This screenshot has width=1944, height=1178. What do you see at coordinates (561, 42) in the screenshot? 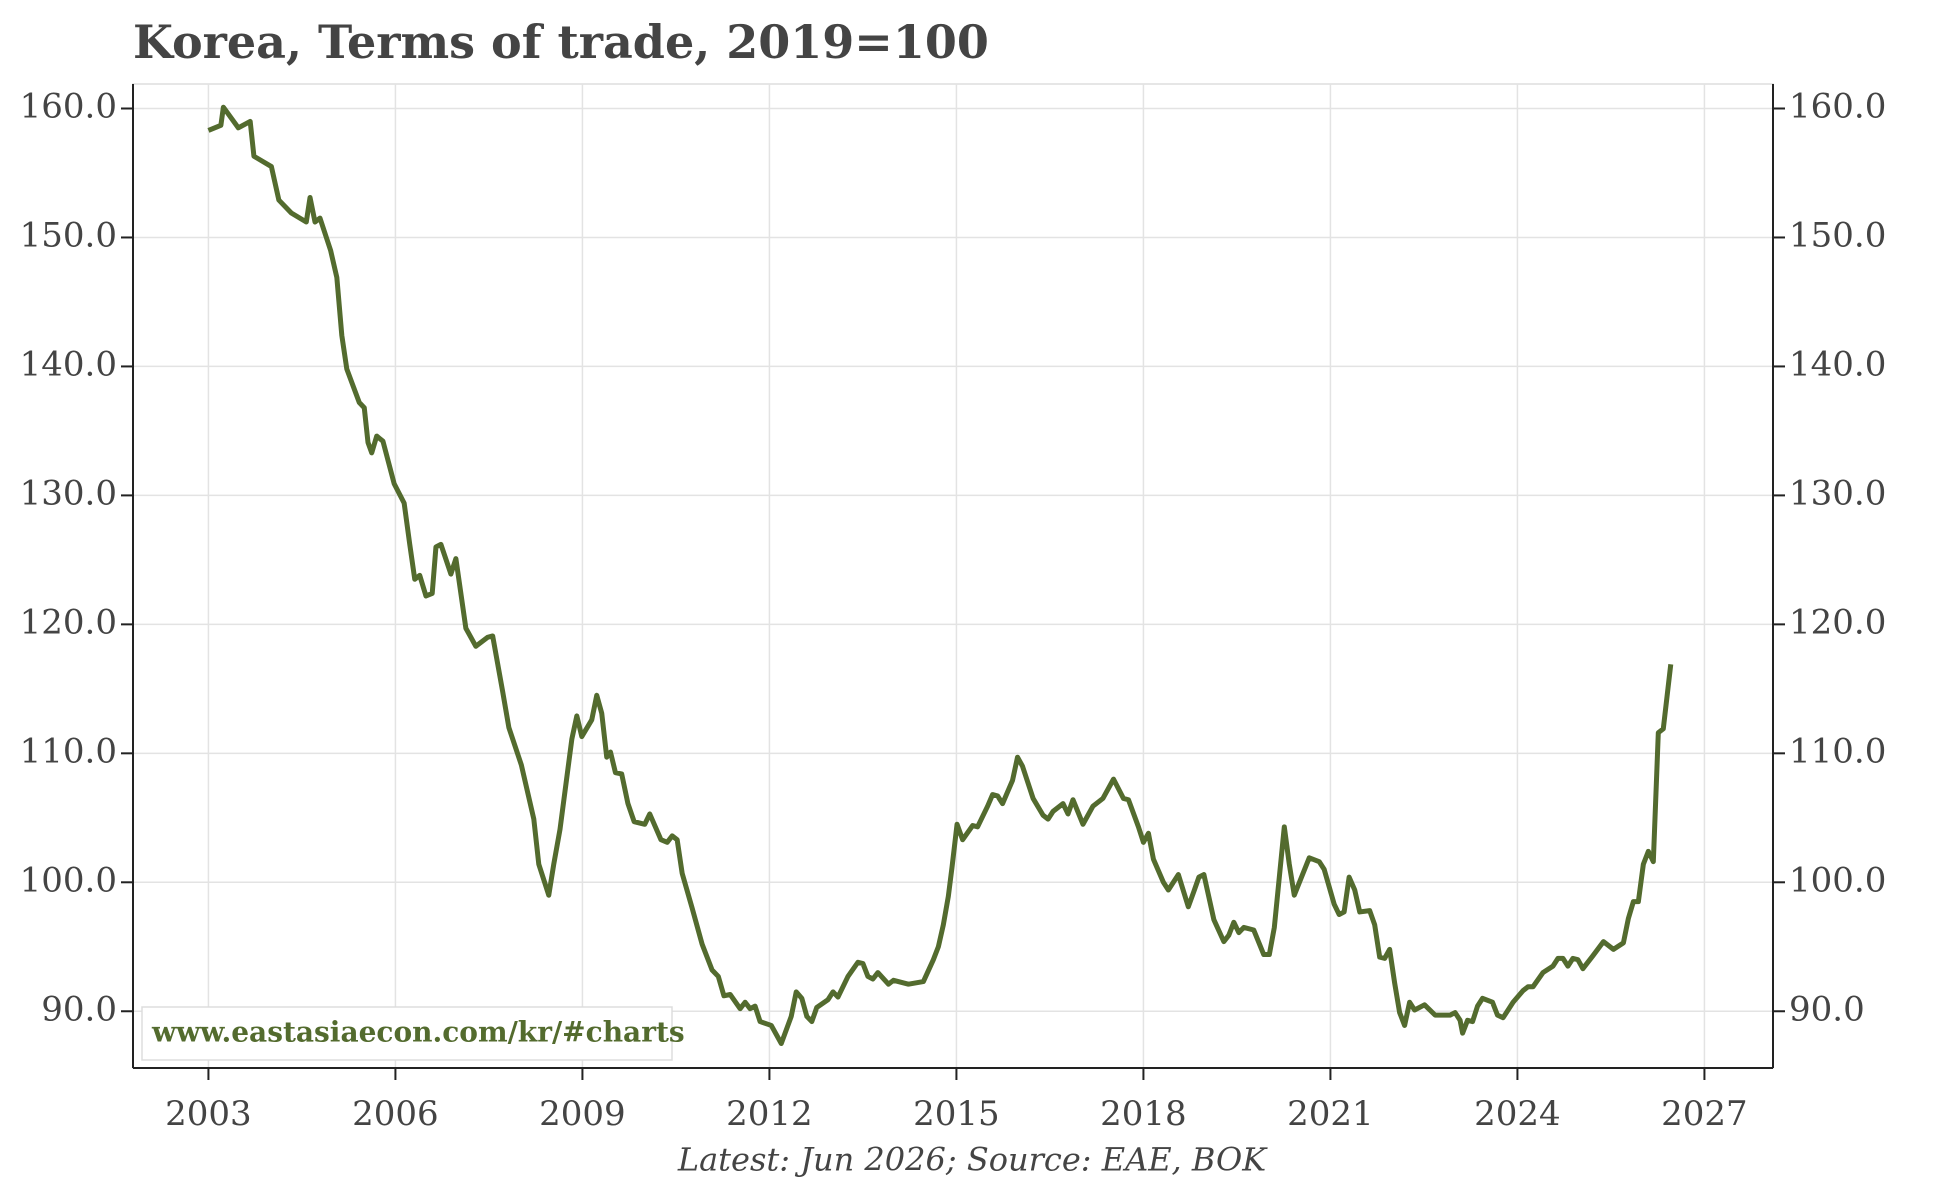
I see `chart-title: Korea, Terms of trade, 2019=100` at bounding box center [561, 42].